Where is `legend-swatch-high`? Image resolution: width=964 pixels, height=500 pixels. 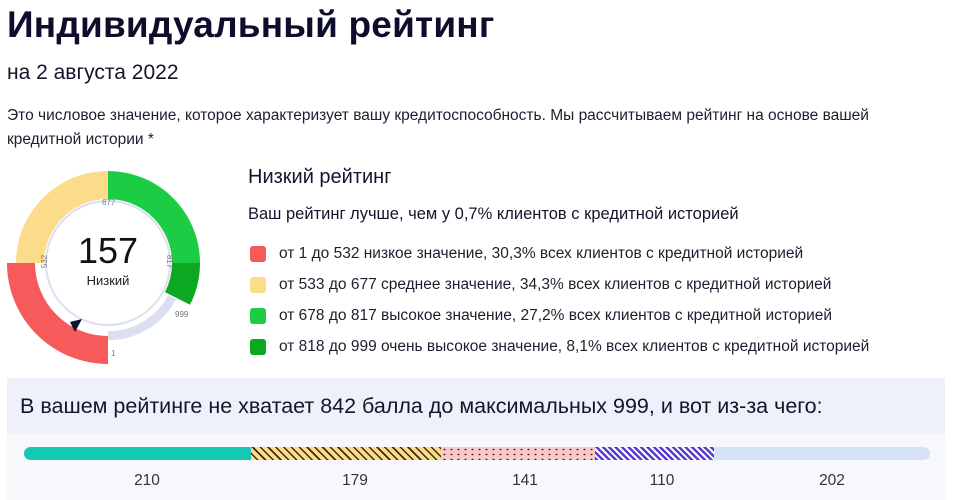 legend-swatch-high is located at coordinates (258, 315).